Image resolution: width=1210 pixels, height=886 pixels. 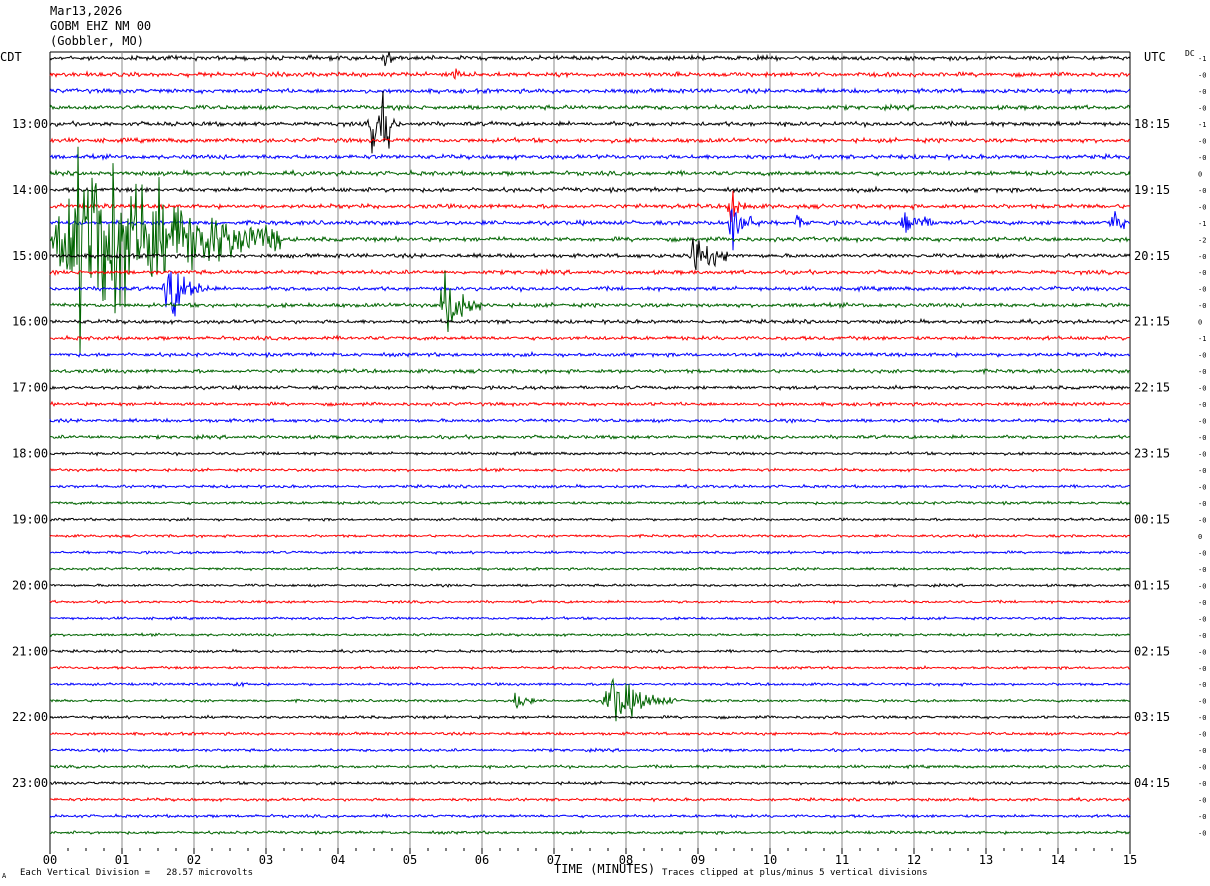 What do you see at coordinates (30, 519) in the screenshot?
I see `left-time-label: 19:00` at bounding box center [30, 519].